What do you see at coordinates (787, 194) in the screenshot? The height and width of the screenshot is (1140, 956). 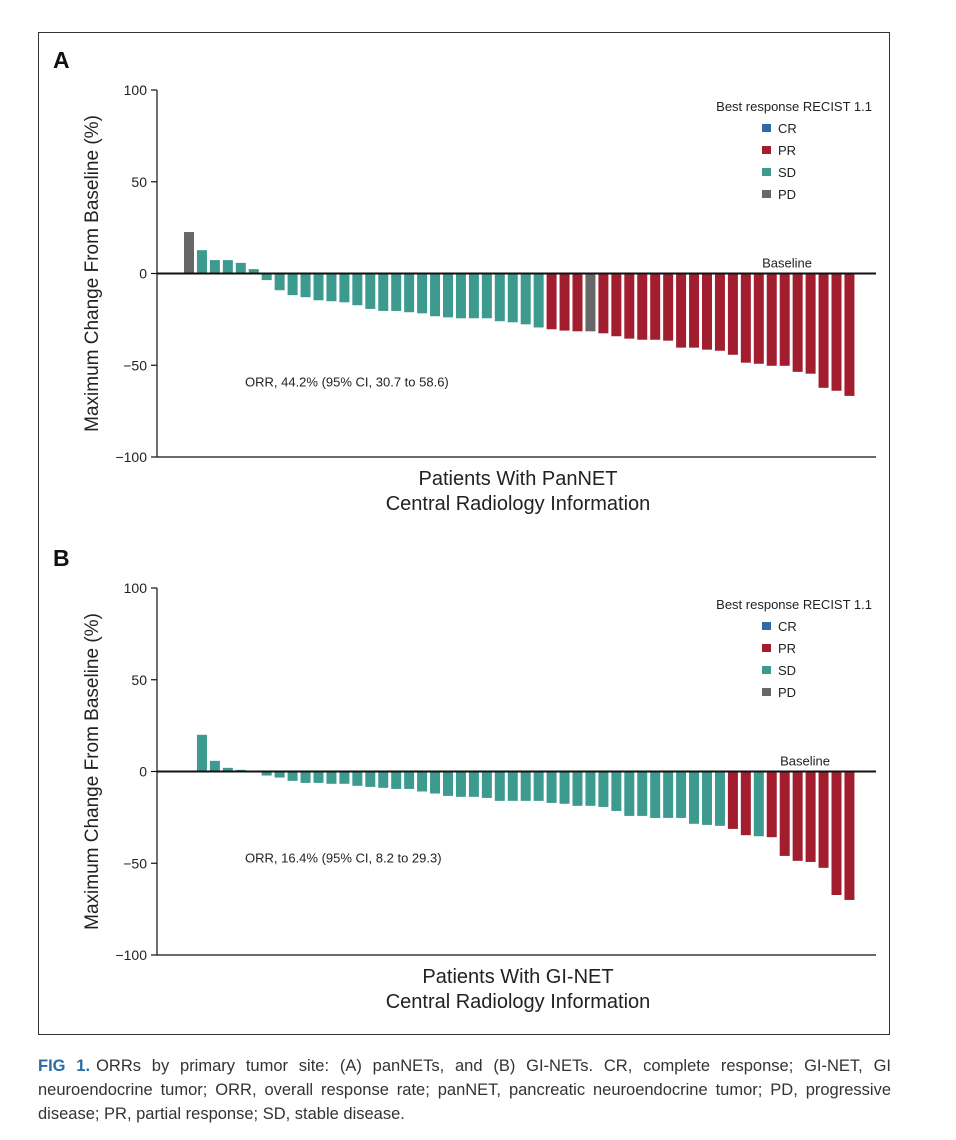 I see `legend-label-pd: PD` at bounding box center [787, 194].